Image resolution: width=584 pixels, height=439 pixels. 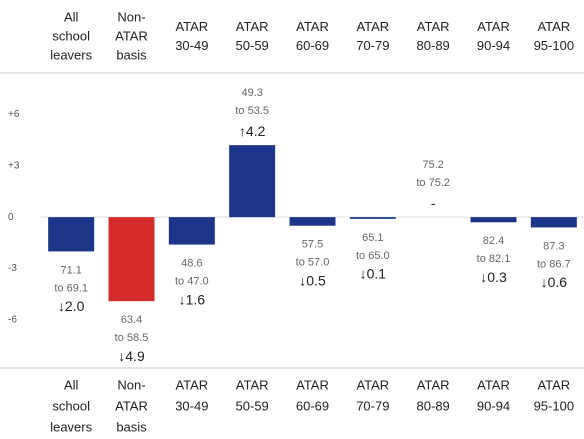 What do you see at coordinates (11, 217) in the screenshot?
I see `y-tick-label: 0` at bounding box center [11, 217].